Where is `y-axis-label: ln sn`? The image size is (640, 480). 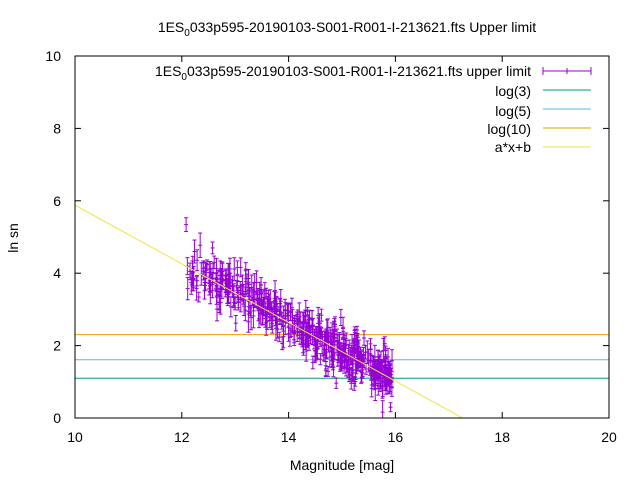 y-axis-label: ln sn is located at coordinates (13, 238).